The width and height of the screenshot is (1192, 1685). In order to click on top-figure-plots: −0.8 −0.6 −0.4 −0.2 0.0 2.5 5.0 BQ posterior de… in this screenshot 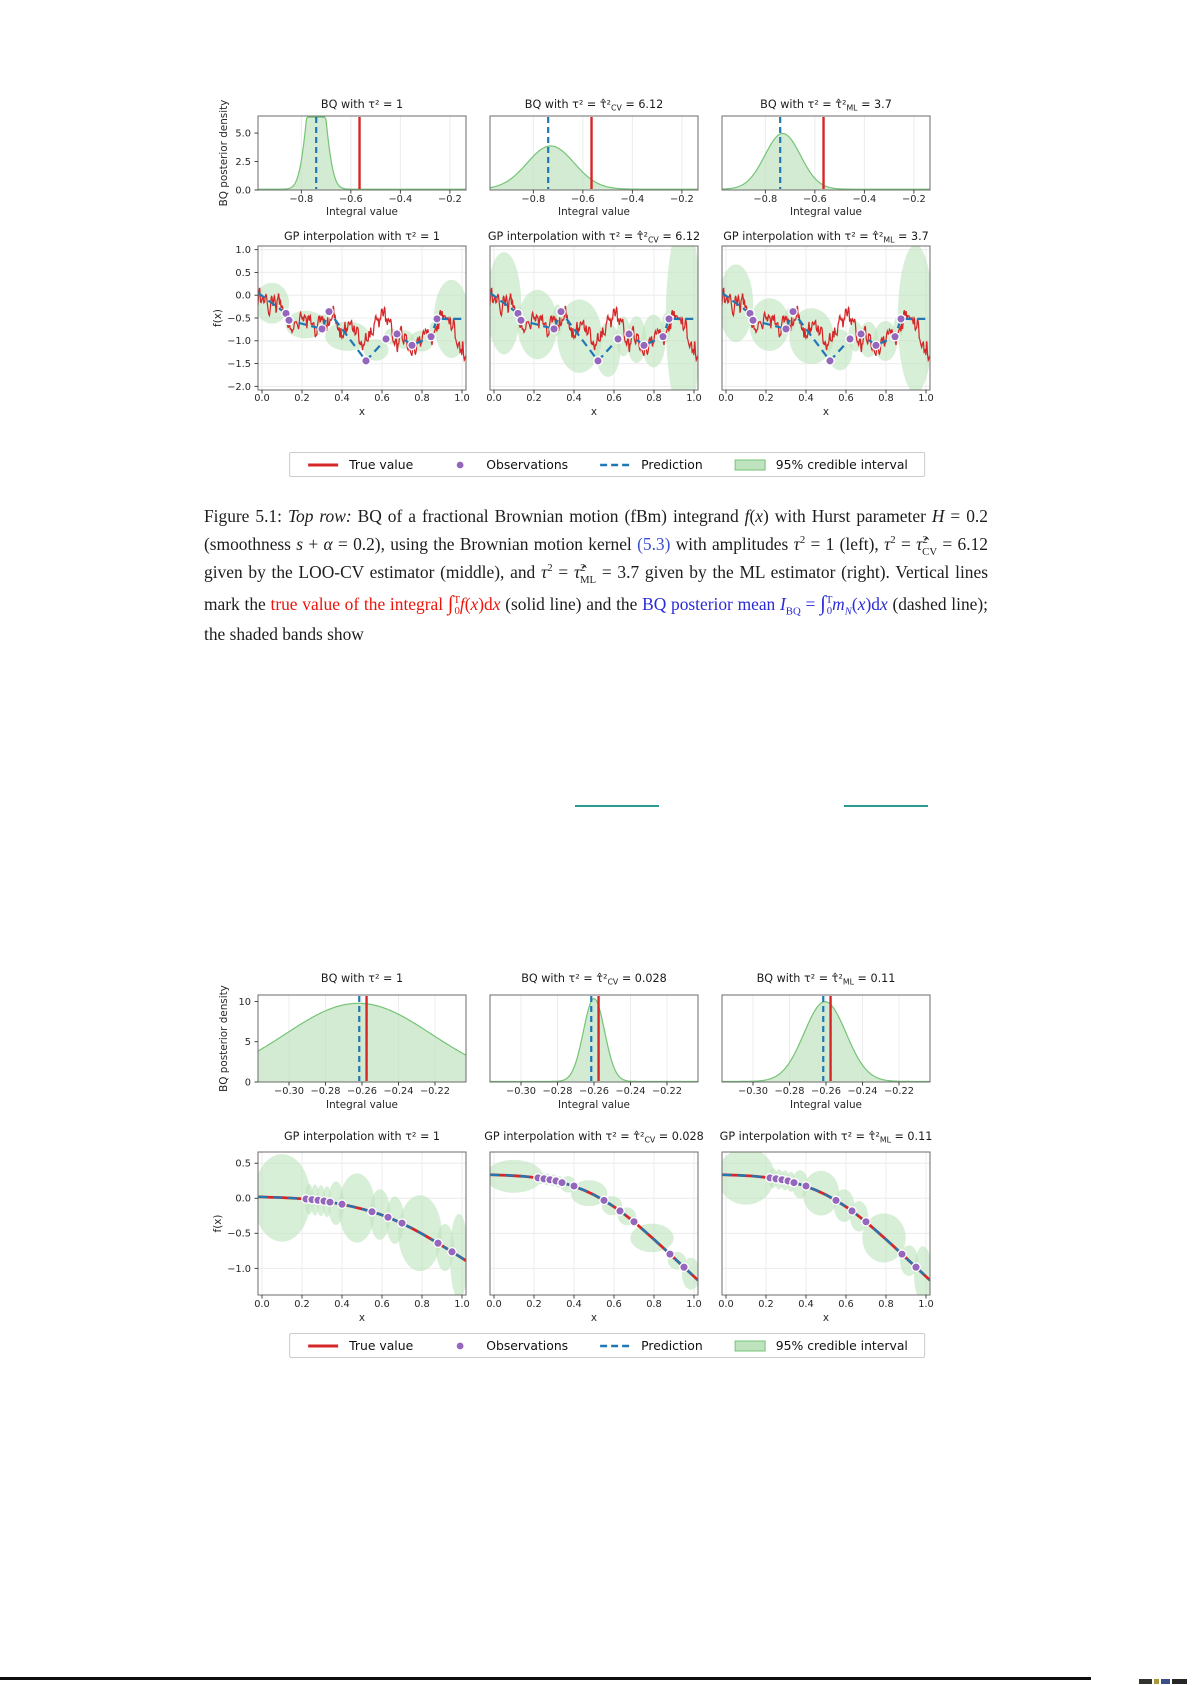, I will do `click(573, 258)`.